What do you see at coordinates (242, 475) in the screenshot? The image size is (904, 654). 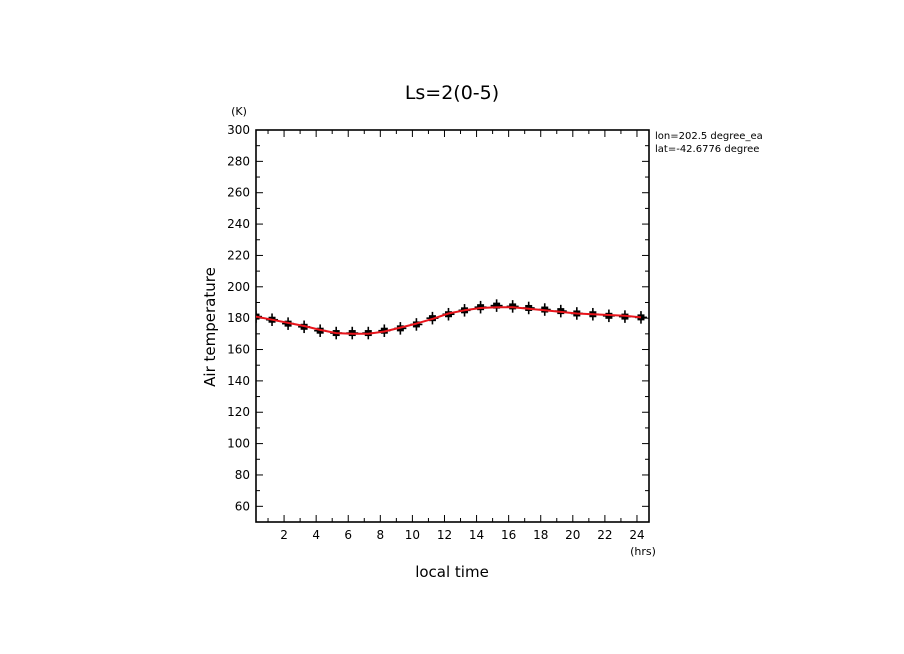 I see `y-tick-label: 80` at bounding box center [242, 475].